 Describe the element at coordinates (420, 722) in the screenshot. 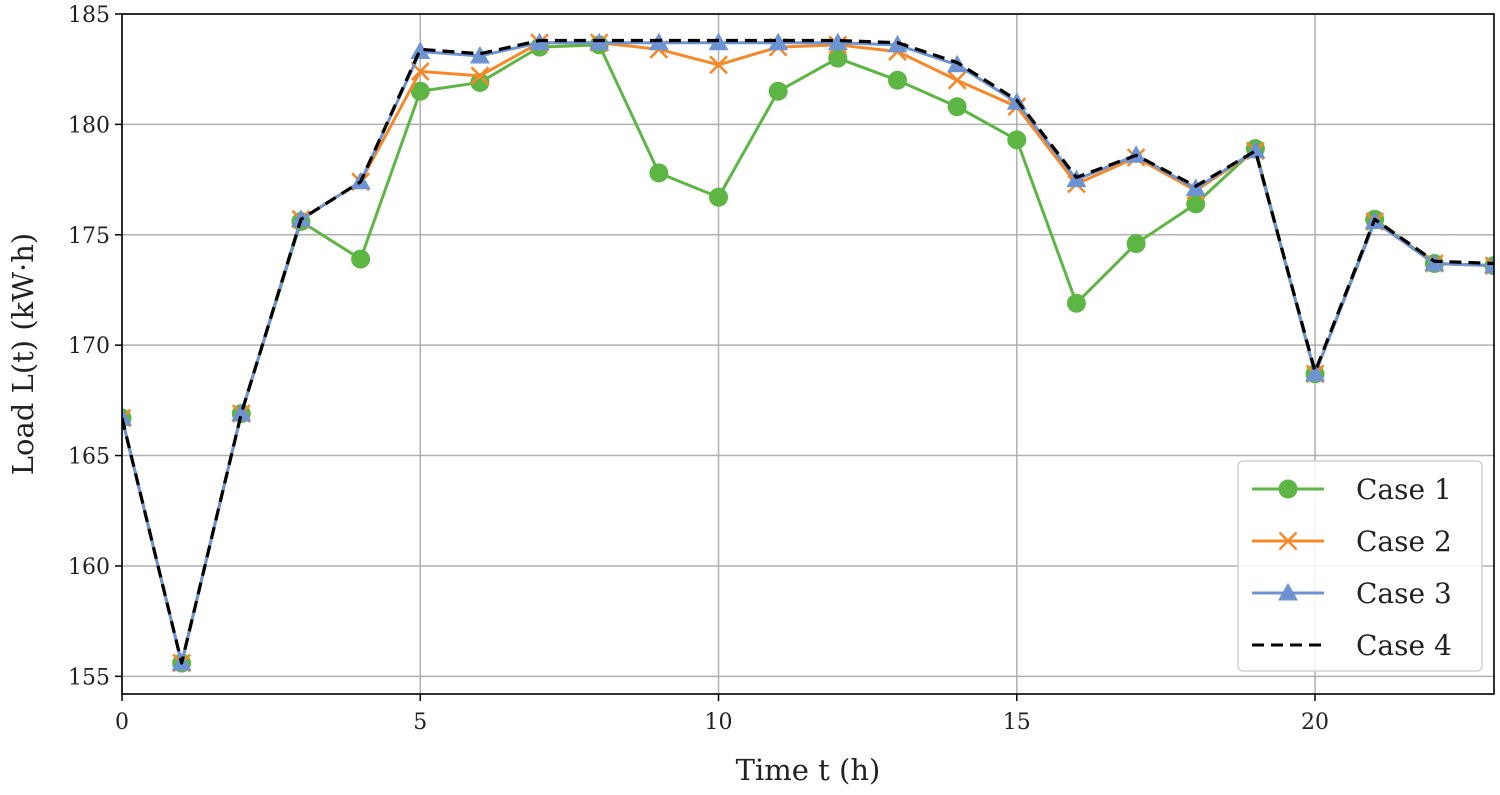

I see `x-tick-label: 5` at that location.